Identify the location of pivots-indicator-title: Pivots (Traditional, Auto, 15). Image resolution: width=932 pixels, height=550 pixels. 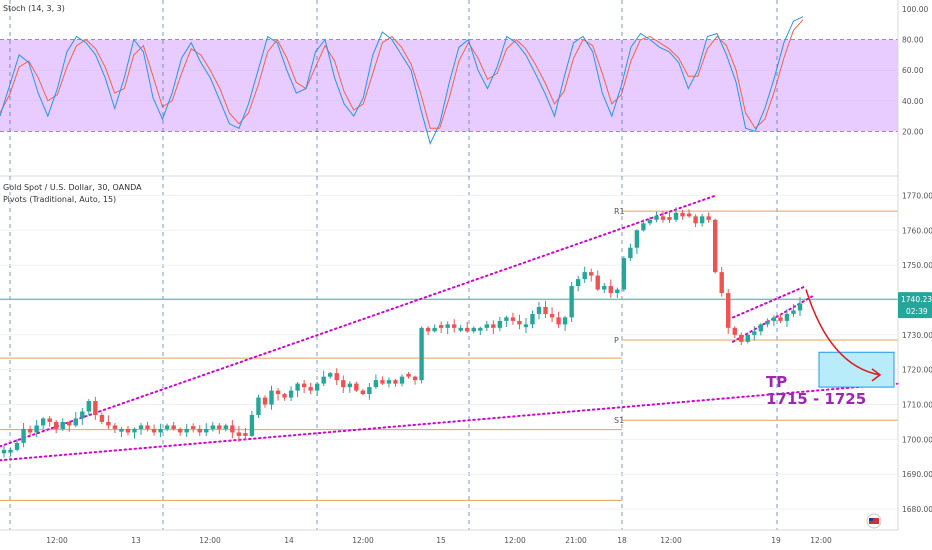
(59, 199).